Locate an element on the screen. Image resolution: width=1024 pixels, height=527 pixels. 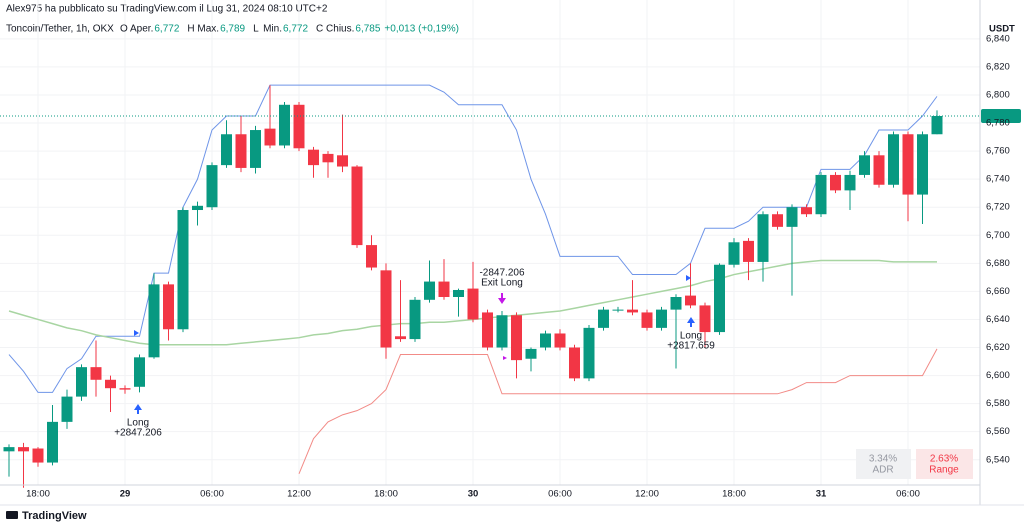
ohlc-key: L is located at coordinates (256, 29).